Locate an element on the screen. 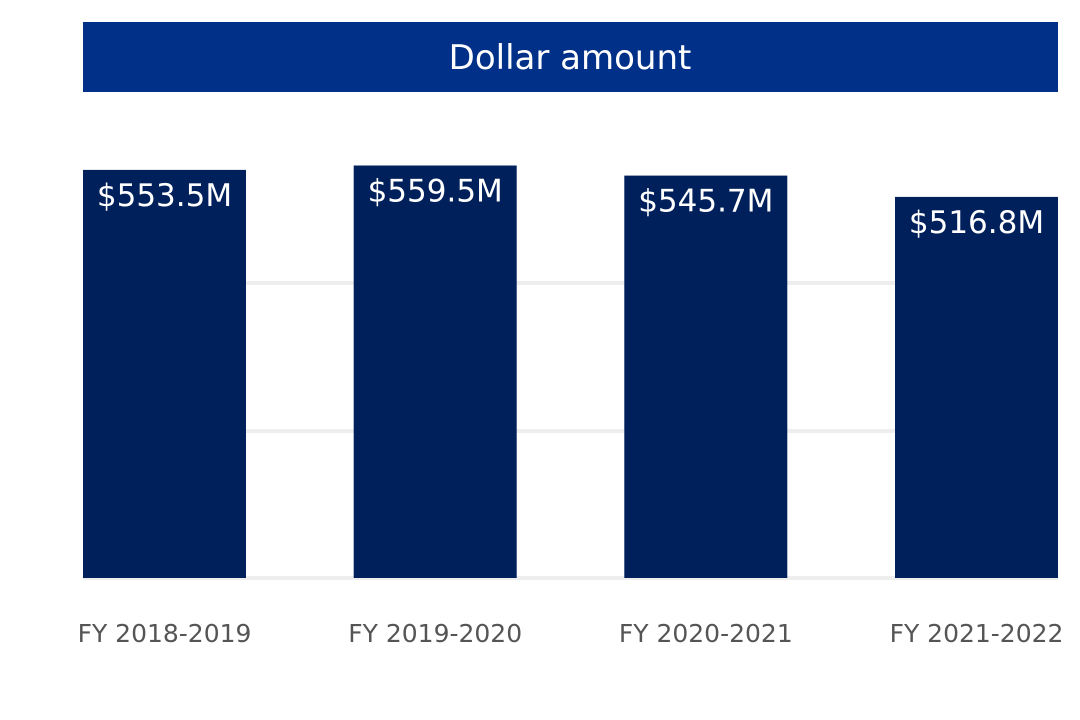 The width and height of the screenshot is (1080, 720). value-label-0: $553.5M is located at coordinates (164, 196).